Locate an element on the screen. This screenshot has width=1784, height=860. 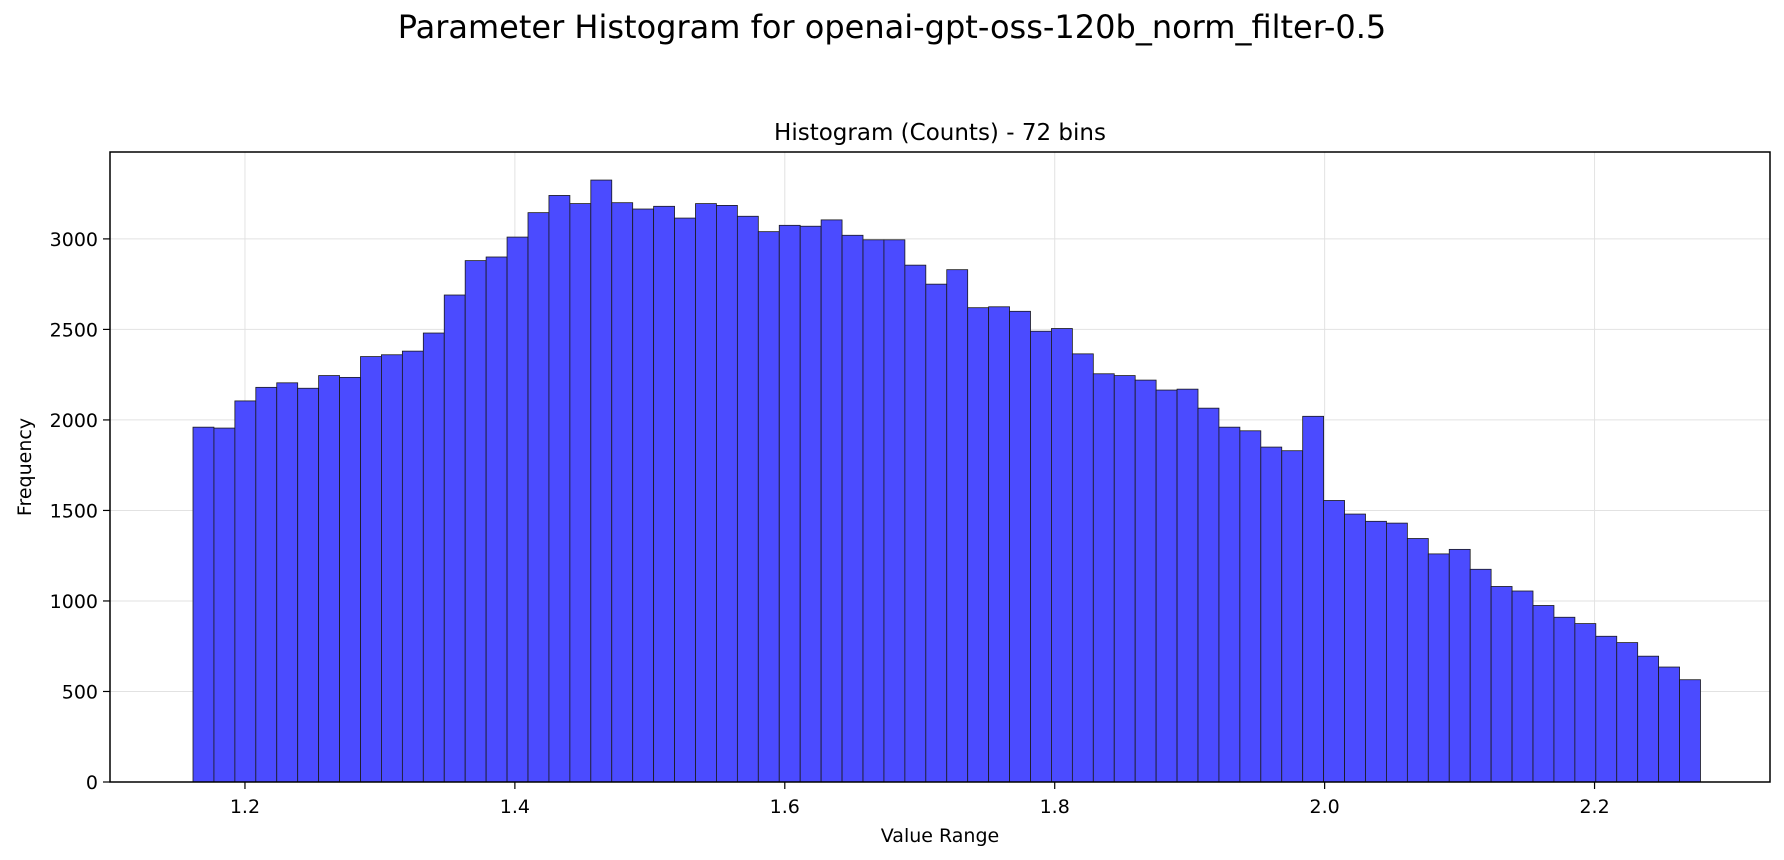
x-tick-label: 2.0 is located at coordinates (1325, 807).